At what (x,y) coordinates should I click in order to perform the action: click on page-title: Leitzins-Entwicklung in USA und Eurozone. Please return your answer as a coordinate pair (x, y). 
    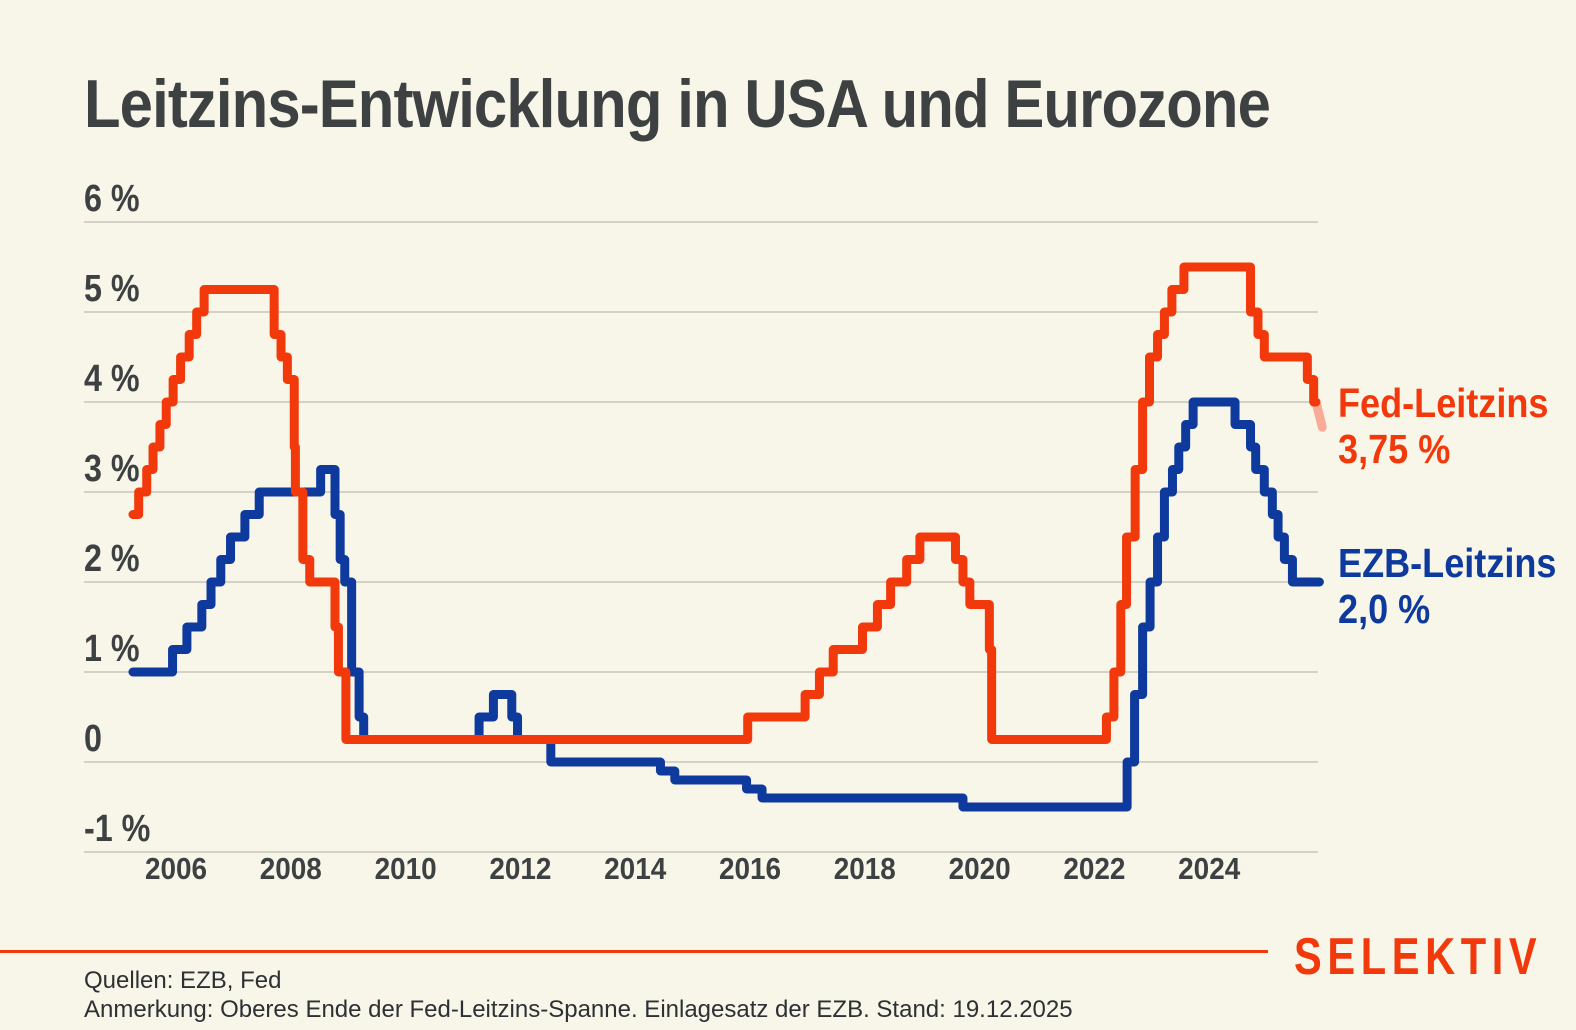
    Looking at the image, I should click on (677, 104).